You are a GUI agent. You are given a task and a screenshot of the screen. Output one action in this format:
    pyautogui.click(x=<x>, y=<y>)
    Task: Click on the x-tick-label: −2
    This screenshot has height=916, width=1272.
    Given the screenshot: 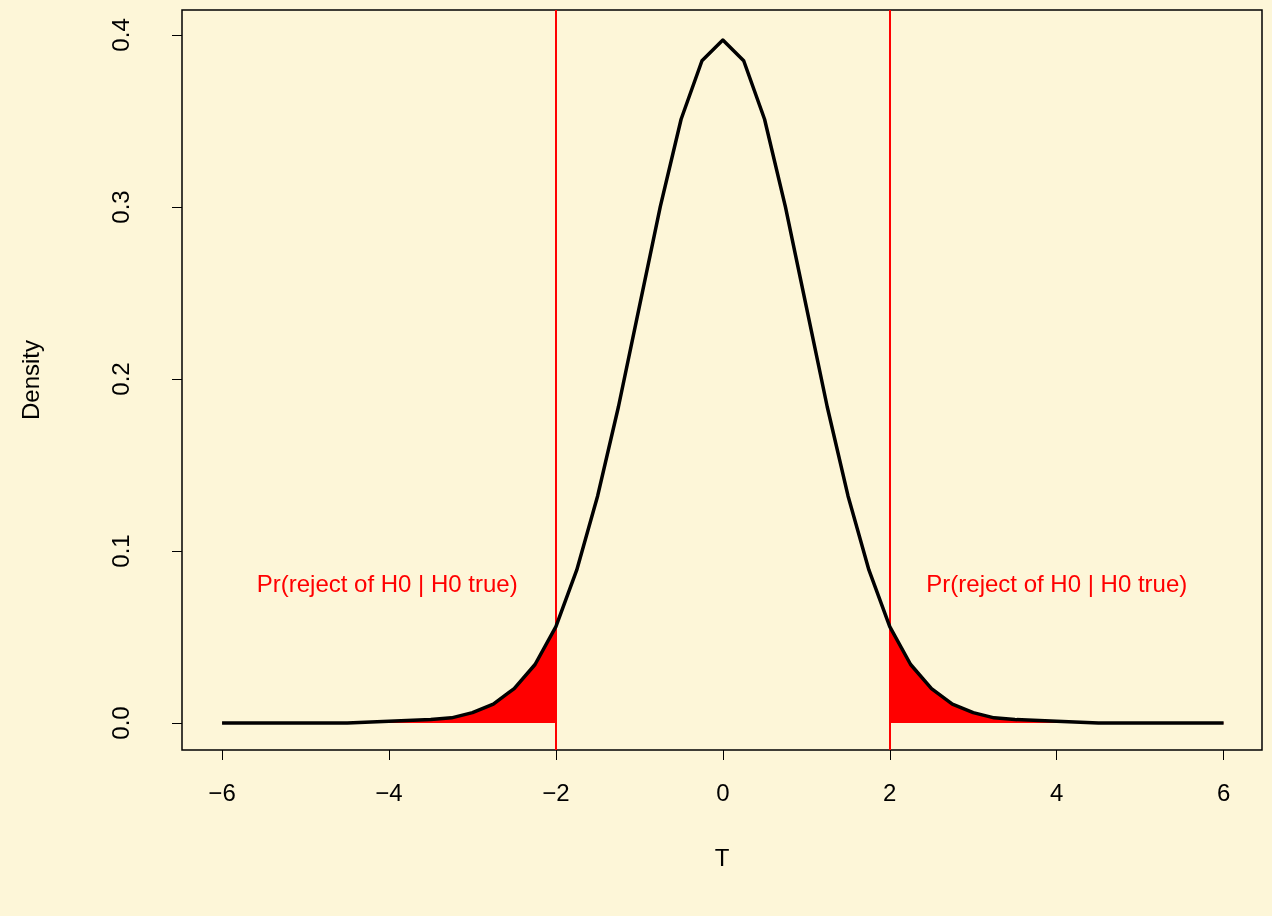 What is the action you would take?
    pyautogui.click(x=556, y=792)
    